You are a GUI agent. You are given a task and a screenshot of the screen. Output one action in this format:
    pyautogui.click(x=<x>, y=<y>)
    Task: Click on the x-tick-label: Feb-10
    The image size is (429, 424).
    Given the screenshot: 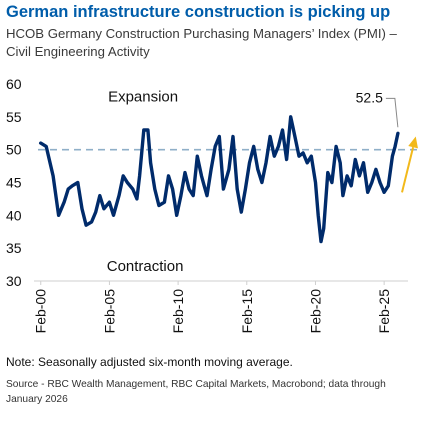 What is the action you would take?
    pyautogui.click(x=178, y=311)
    